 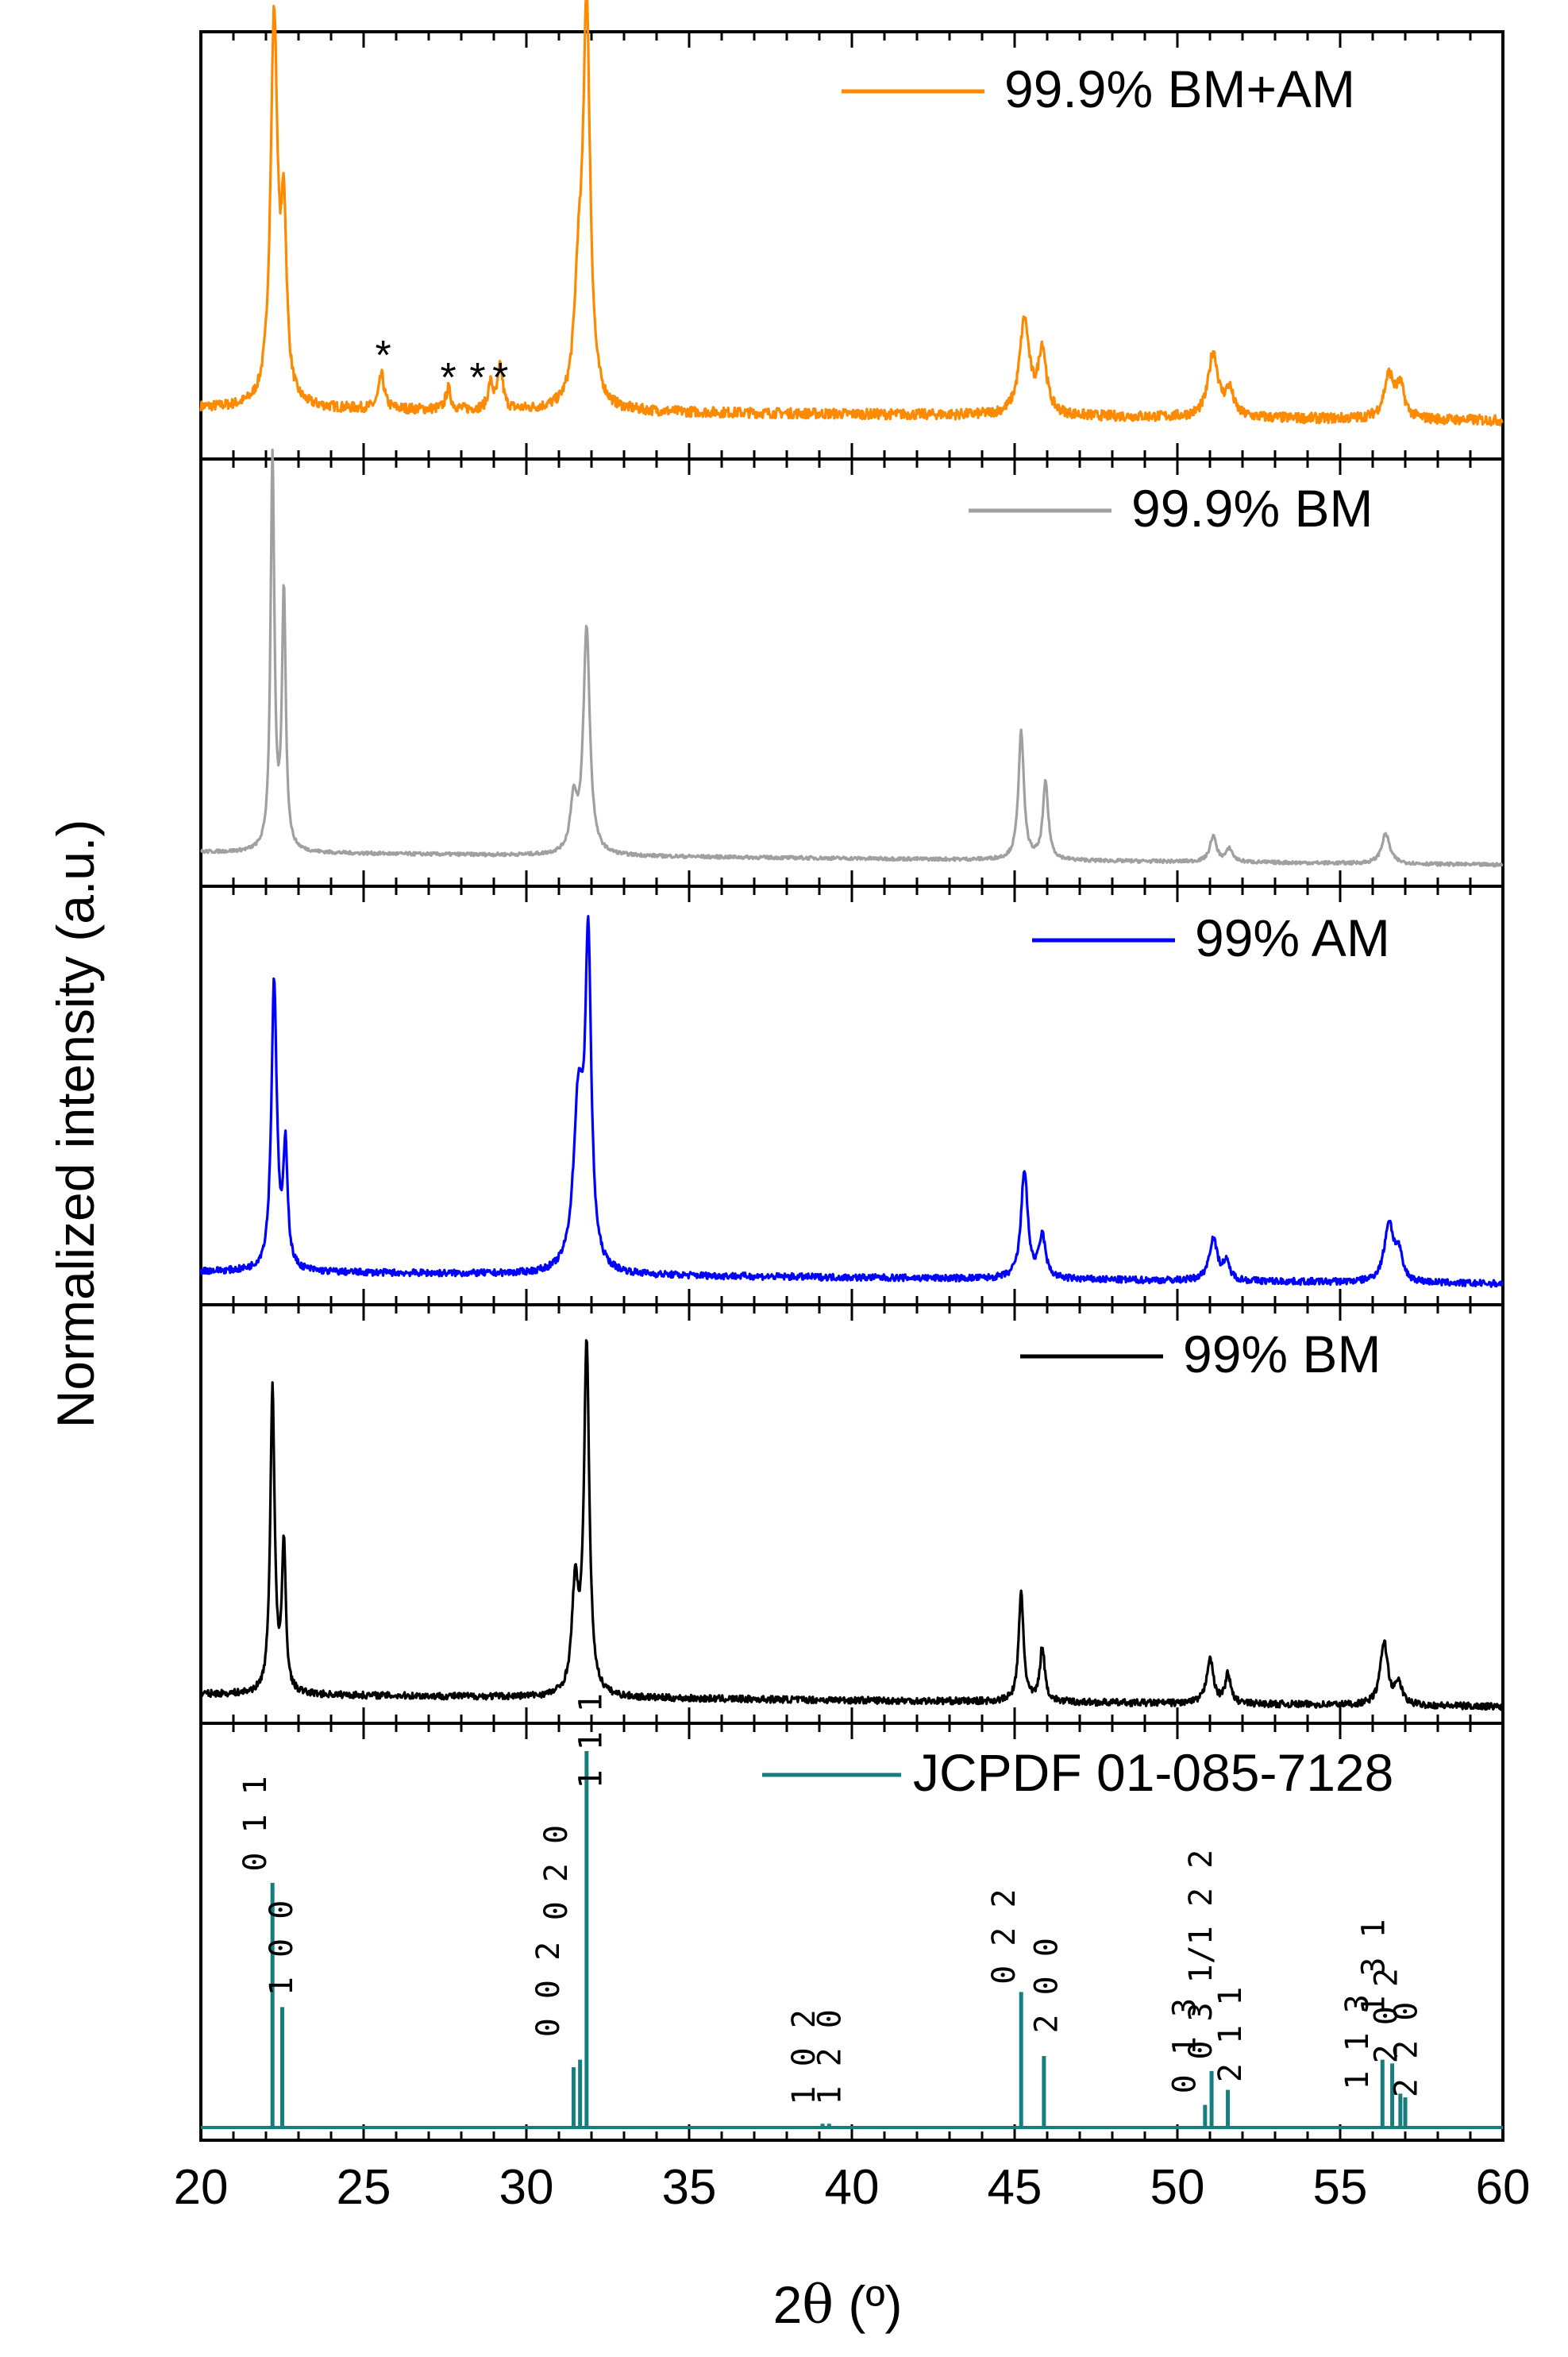 What do you see at coordinates (1004, 1936) in the screenshot?
I see `hkl-label: 0 2 2` at bounding box center [1004, 1936].